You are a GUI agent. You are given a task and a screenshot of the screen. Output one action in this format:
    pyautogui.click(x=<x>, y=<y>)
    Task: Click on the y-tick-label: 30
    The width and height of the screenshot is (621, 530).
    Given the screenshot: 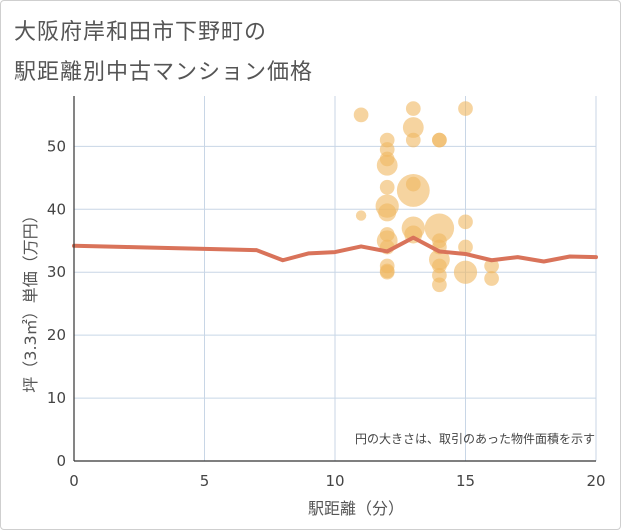 What is the action you would take?
    pyautogui.click(x=56, y=272)
    